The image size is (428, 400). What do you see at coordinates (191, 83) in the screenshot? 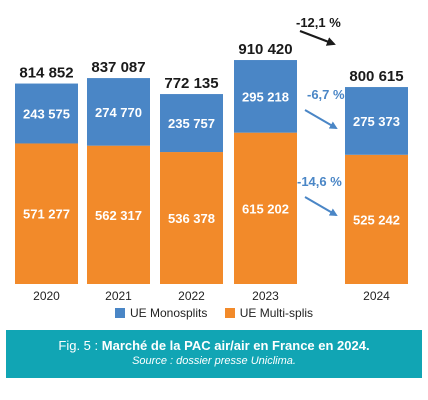
I see `total-label-2022: 772 135` at bounding box center [191, 83].